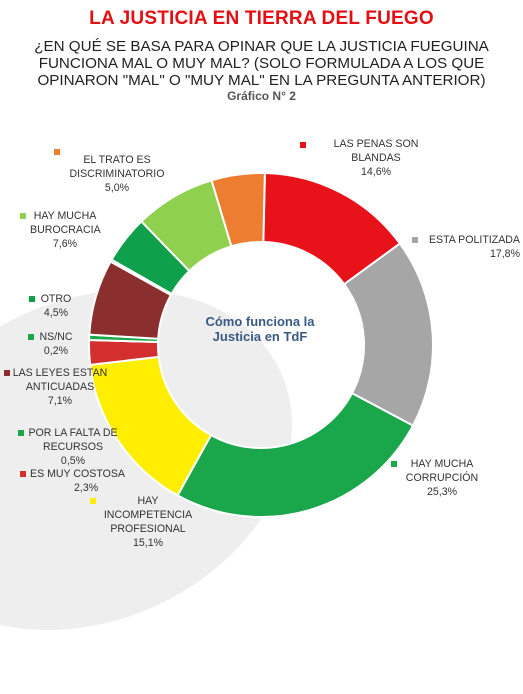 The image size is (523, 694). I want to click on slice-label-leyes-anticuadas: LAS LEYES ESTAN ANTICUADAS 7,1%, so click(57, 387).